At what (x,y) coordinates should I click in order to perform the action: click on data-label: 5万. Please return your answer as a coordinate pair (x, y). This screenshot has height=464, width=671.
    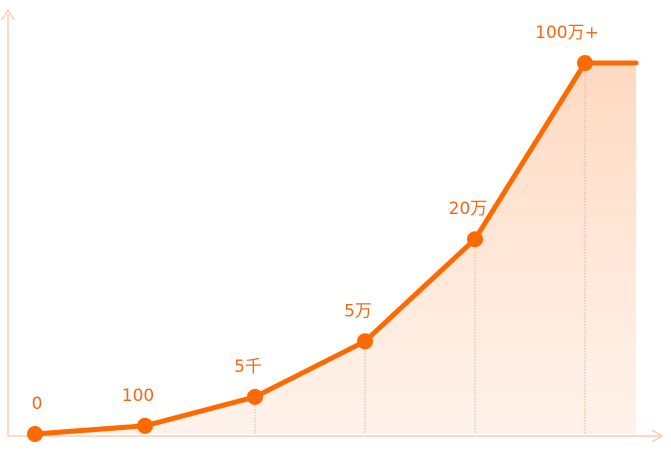
    Looking at the image, I should click on (358, 311).